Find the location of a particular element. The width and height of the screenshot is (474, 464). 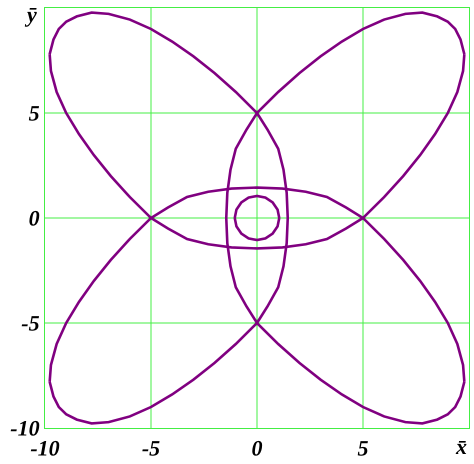

y-tick-label: 5 is located at coordinates (34, 113).